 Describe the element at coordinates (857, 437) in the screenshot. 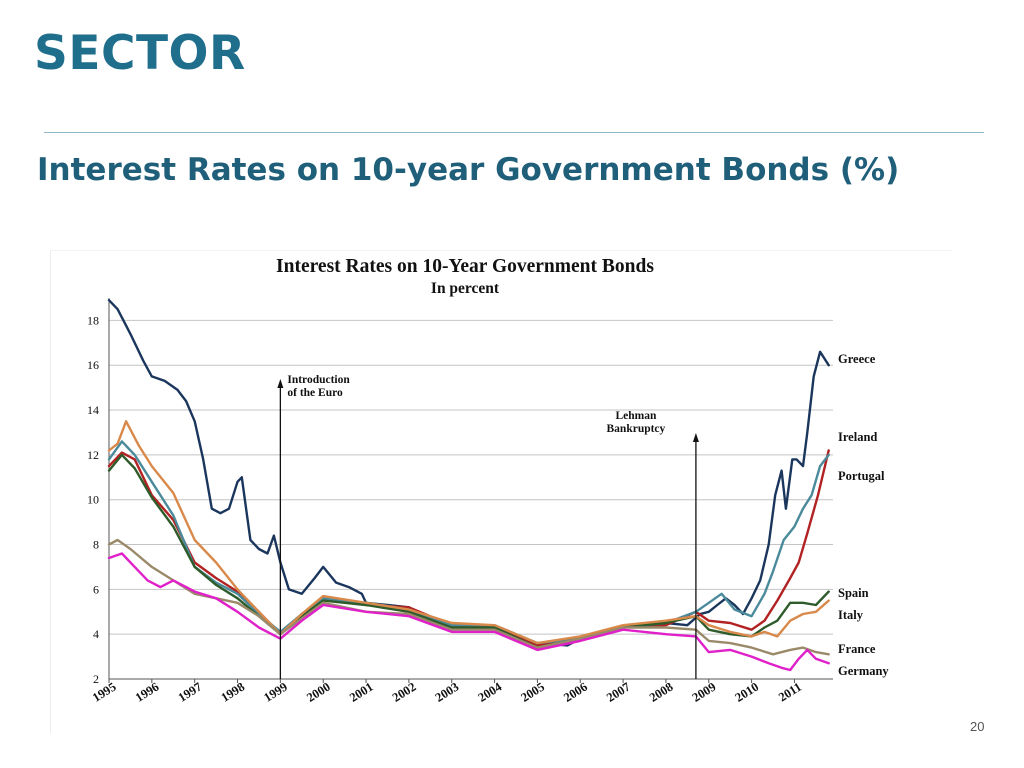

I see `series-label-ireland: Ireland` at that location.